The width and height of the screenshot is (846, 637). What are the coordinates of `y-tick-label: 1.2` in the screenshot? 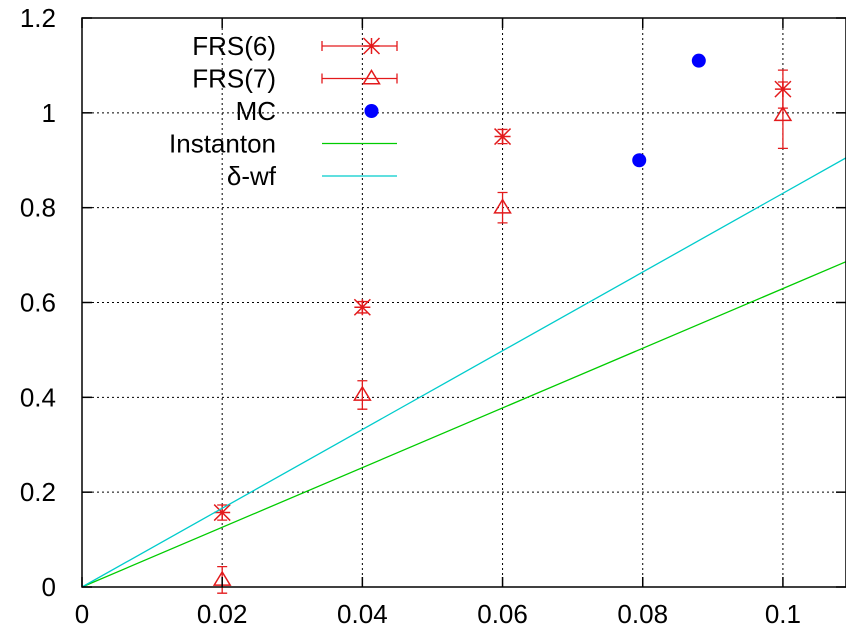 It's located at (38, 18).